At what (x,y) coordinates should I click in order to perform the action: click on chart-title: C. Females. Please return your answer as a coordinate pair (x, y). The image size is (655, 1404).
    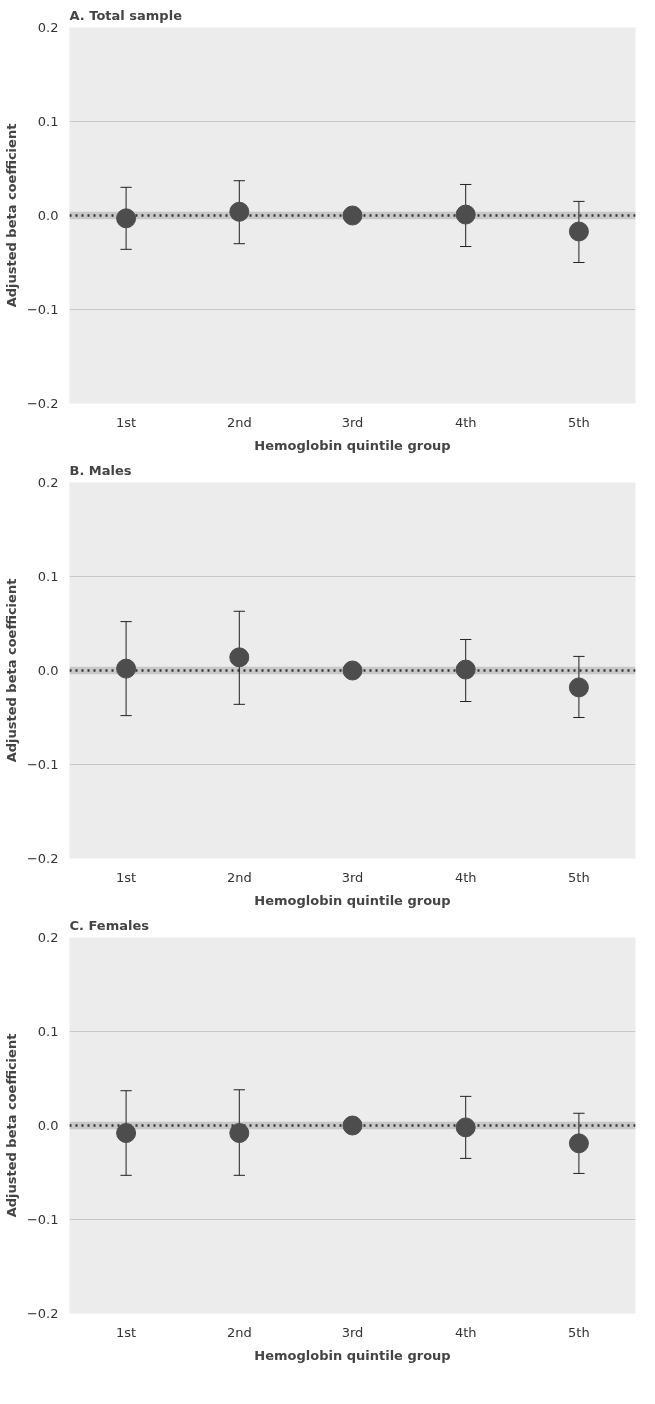
    Looking at the image, I should click on (109, 925).